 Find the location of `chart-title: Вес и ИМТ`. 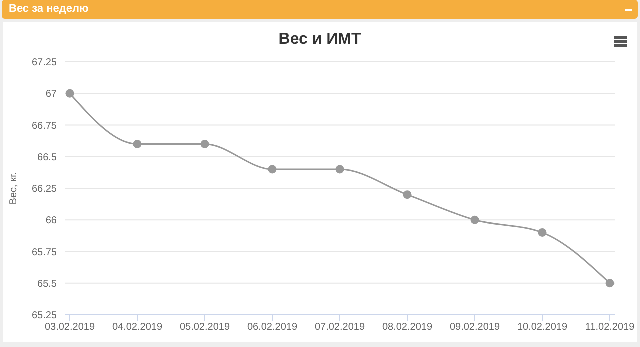

chart-title: Вес и ИМТ is located at coordinates (320, 40).